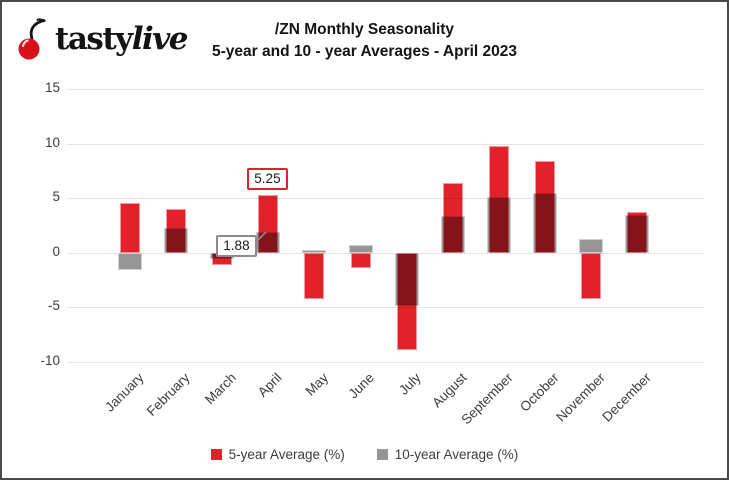 This screenshot has width=729, height=480. I want to click on brand-text: tastylive, so click(122, 39).